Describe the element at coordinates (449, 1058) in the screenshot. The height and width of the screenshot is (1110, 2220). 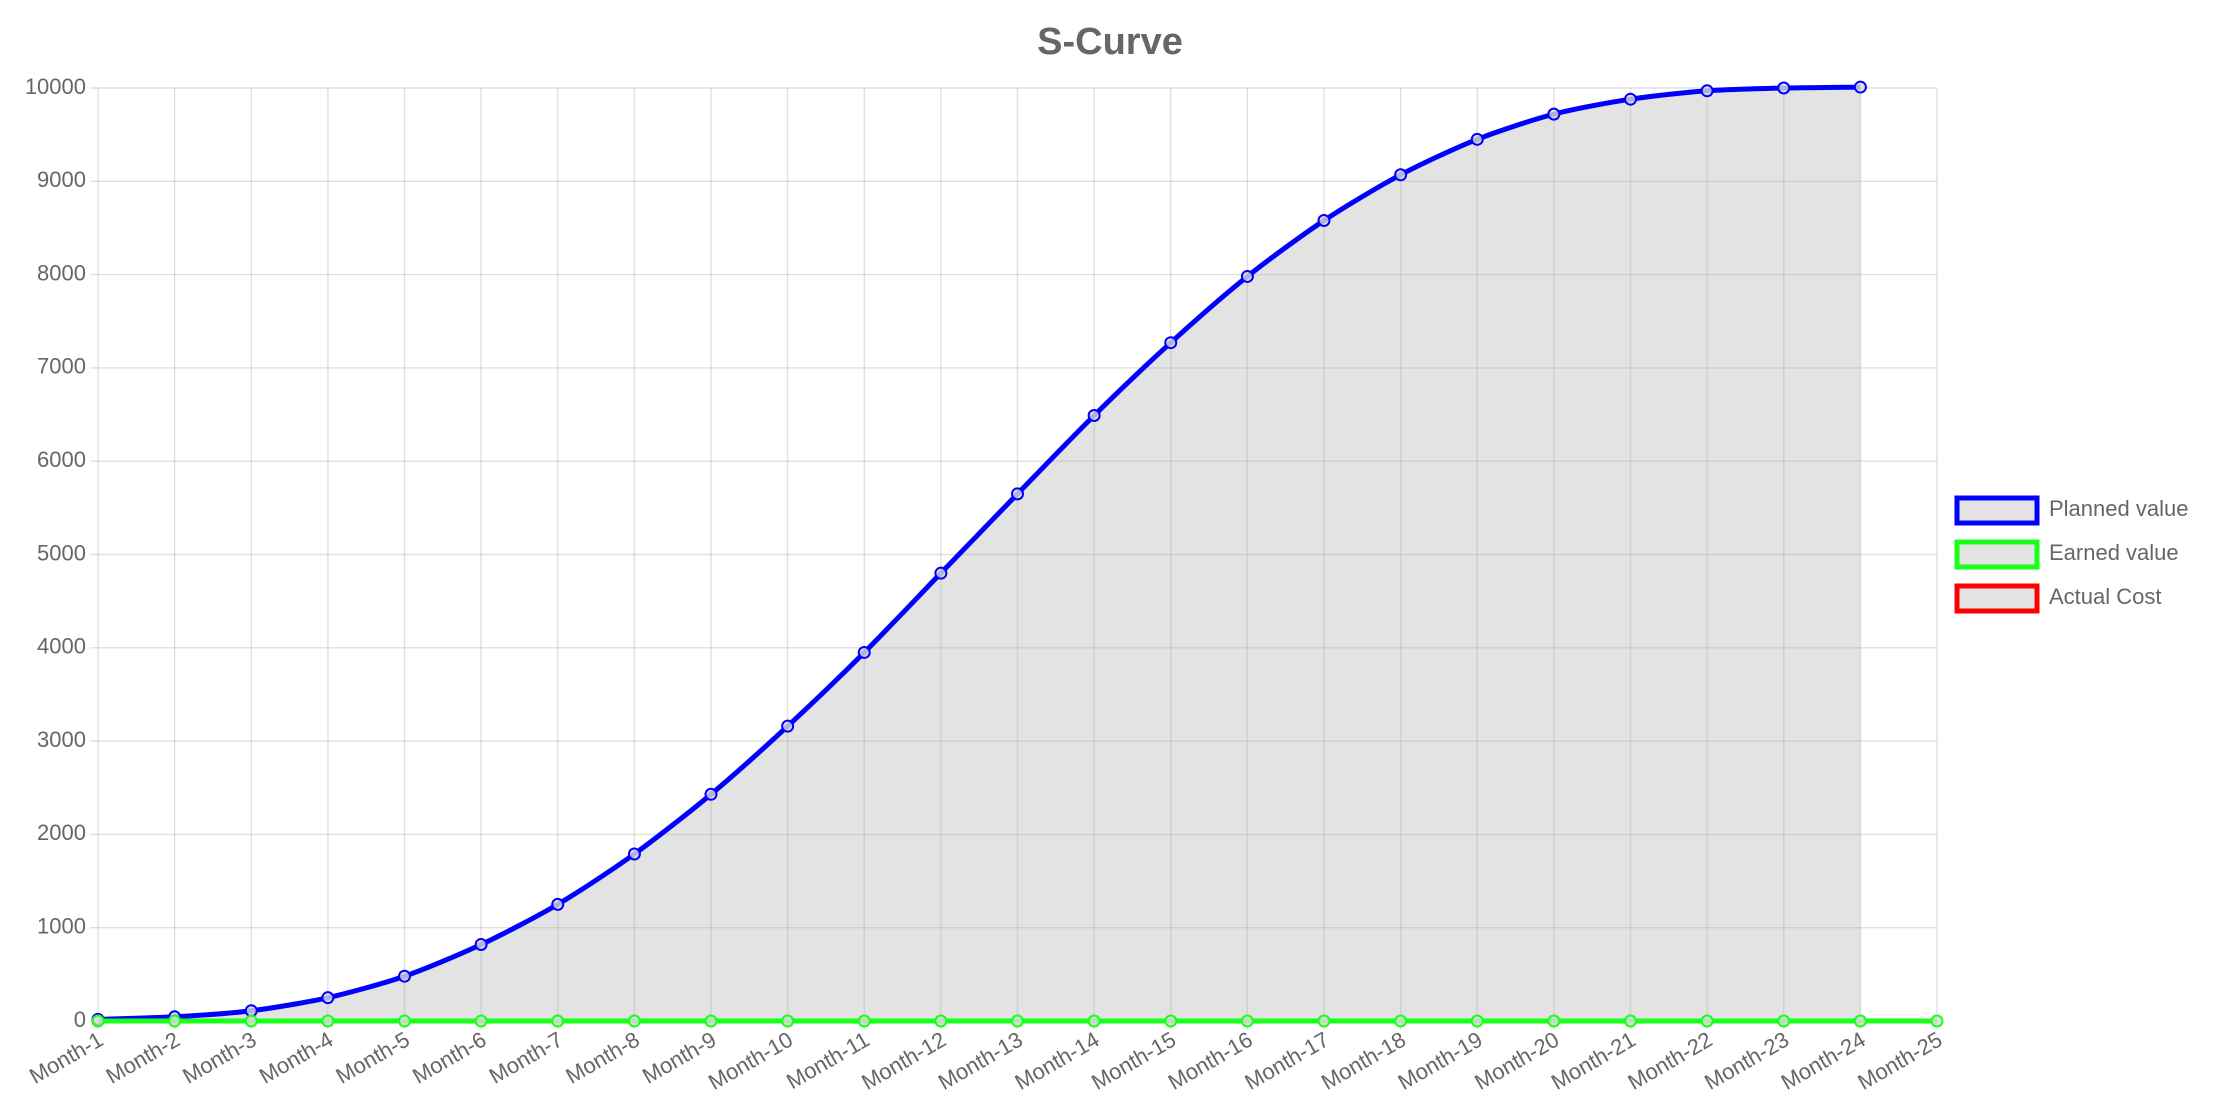
I see `x-tick-label: Month-6` at that location.